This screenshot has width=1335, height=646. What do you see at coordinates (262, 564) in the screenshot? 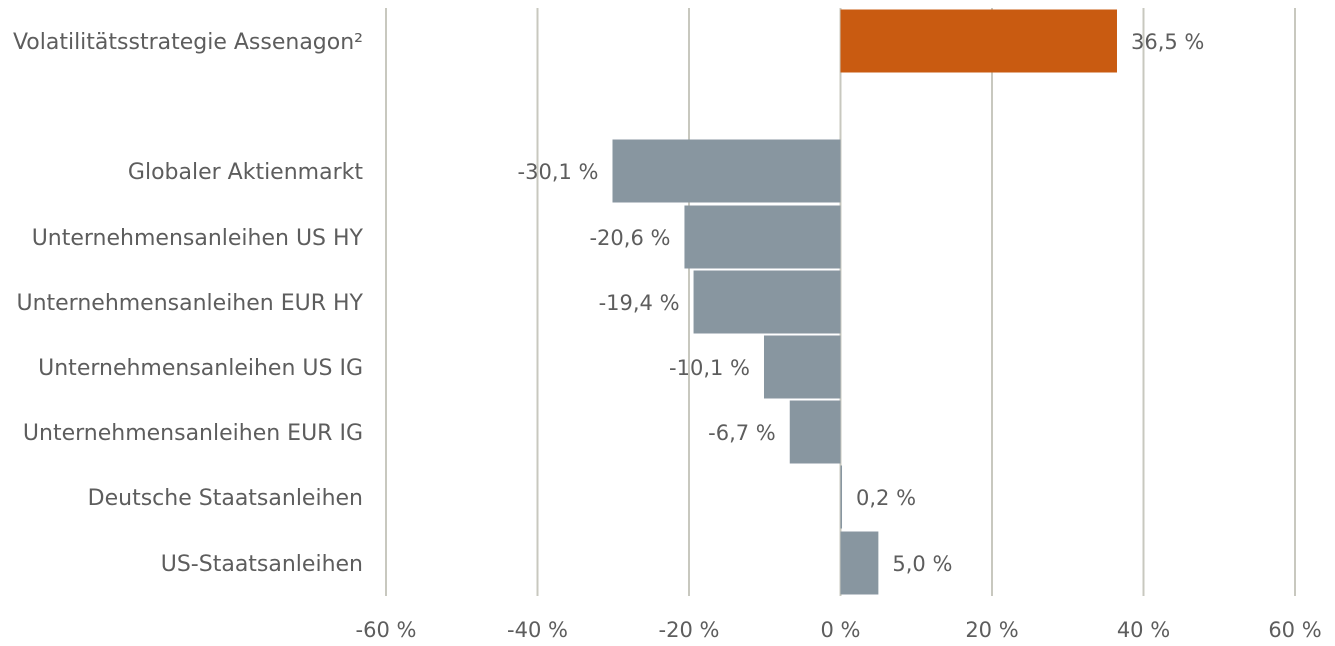
I see `category-label: US-Staatsanleihen` at bounding box center [262, 564].